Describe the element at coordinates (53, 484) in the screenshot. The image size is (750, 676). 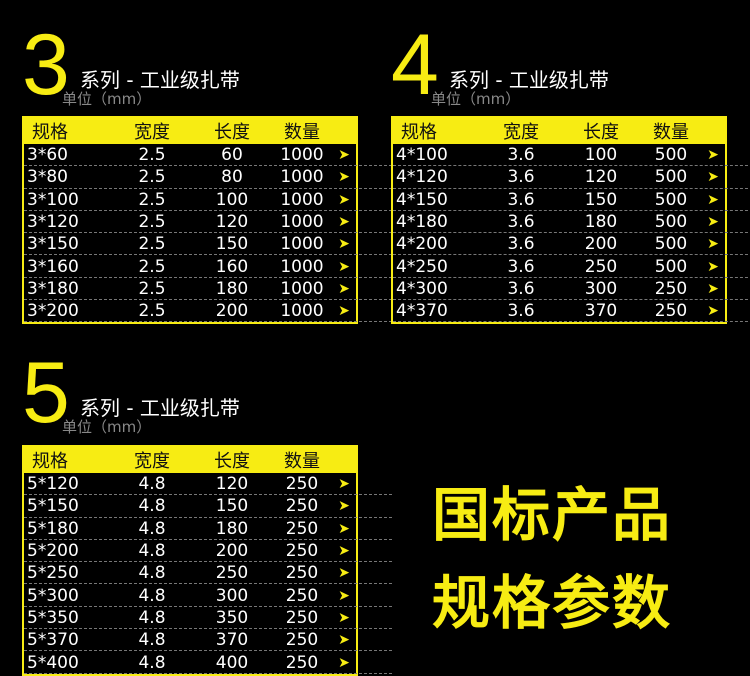
I see `cell-spec: 5*120` at that location.